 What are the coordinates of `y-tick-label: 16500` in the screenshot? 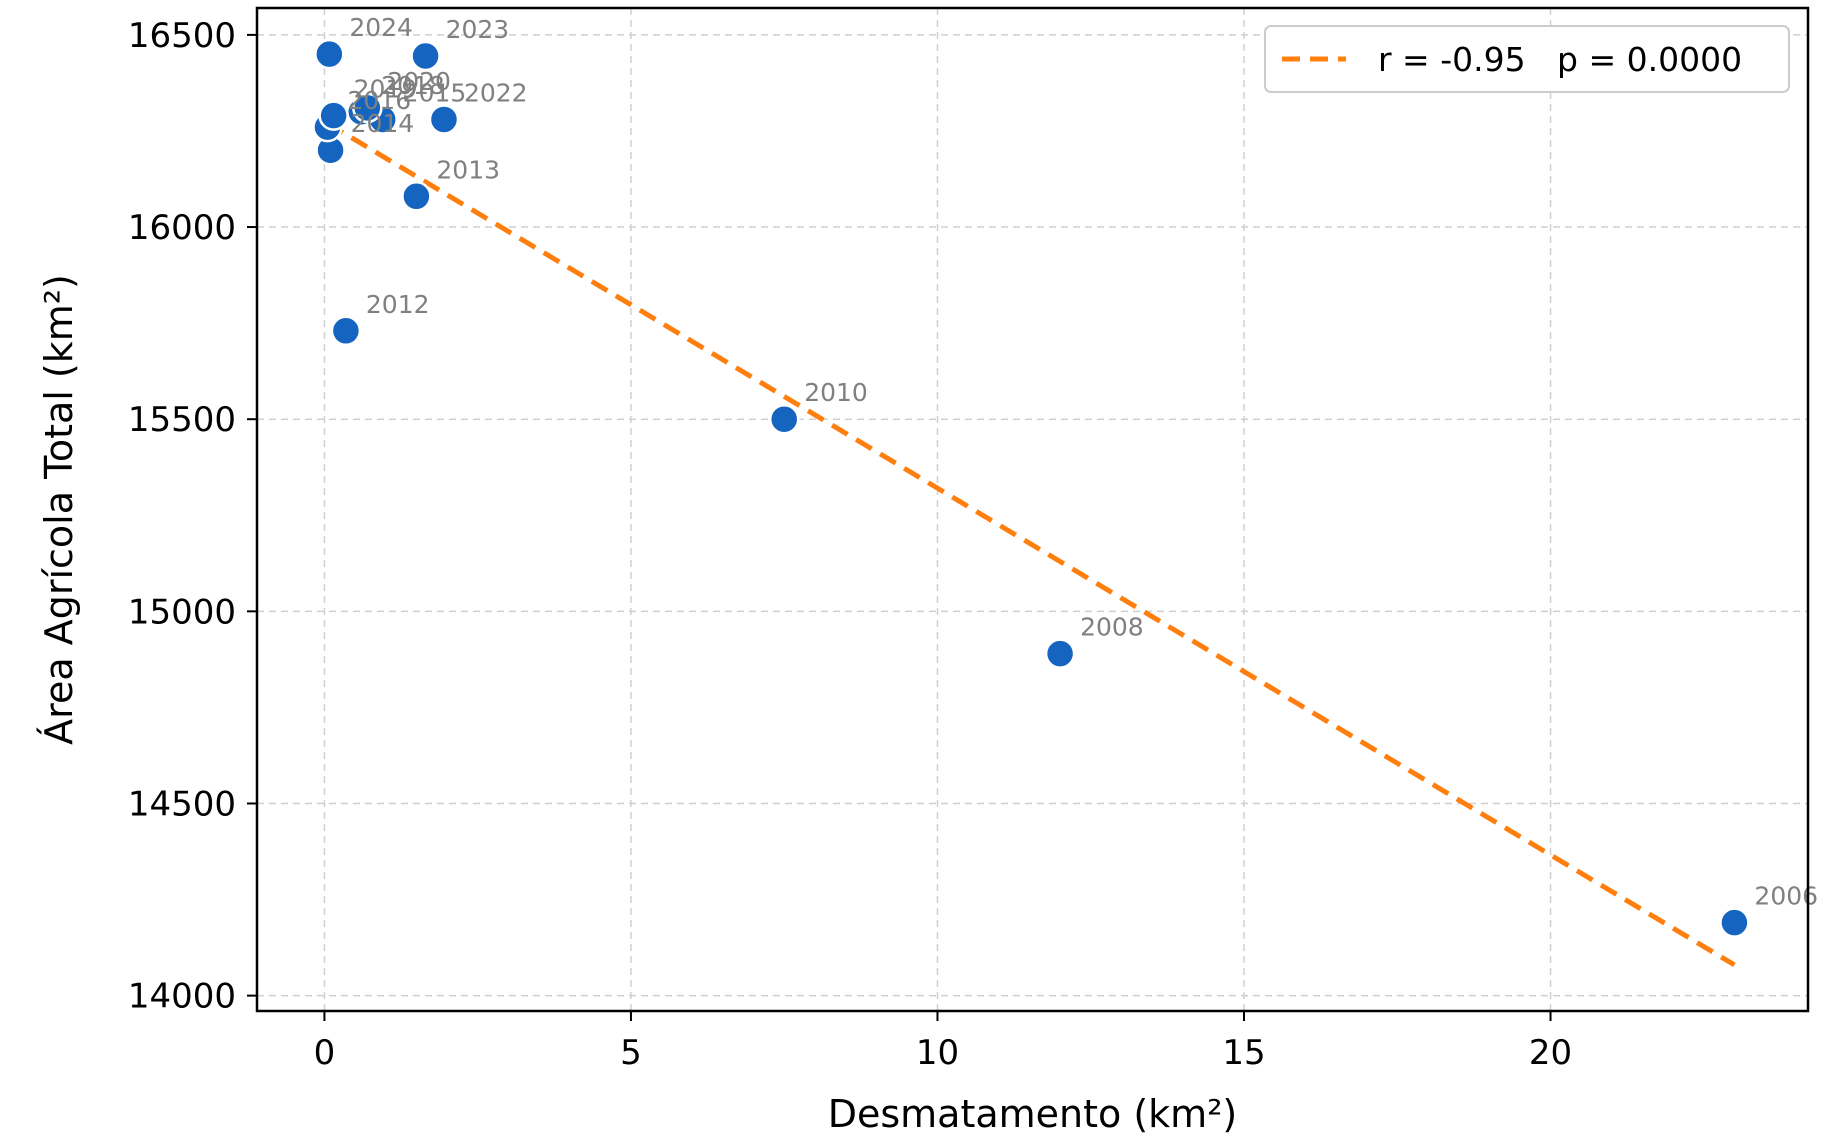 It's located at (182, 36).